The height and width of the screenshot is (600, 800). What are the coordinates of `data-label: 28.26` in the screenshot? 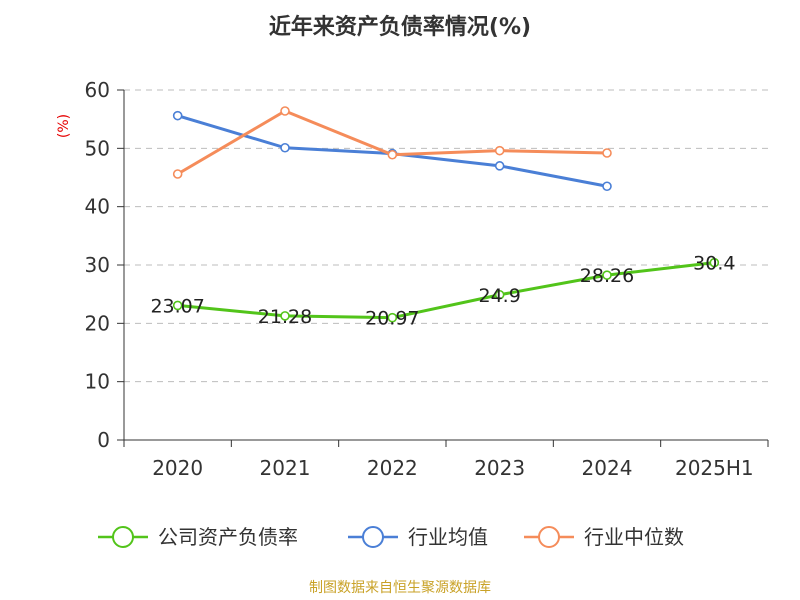 It's located at (607, 276).